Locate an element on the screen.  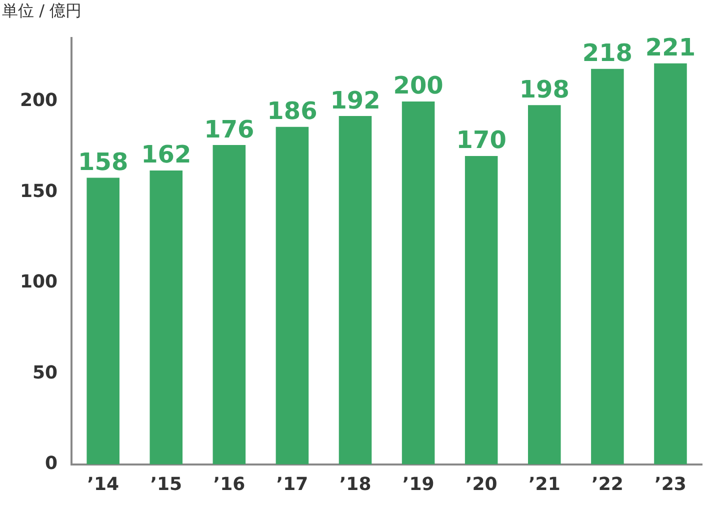
x-tick-label: ’22 is located at coordinates (607, 484).